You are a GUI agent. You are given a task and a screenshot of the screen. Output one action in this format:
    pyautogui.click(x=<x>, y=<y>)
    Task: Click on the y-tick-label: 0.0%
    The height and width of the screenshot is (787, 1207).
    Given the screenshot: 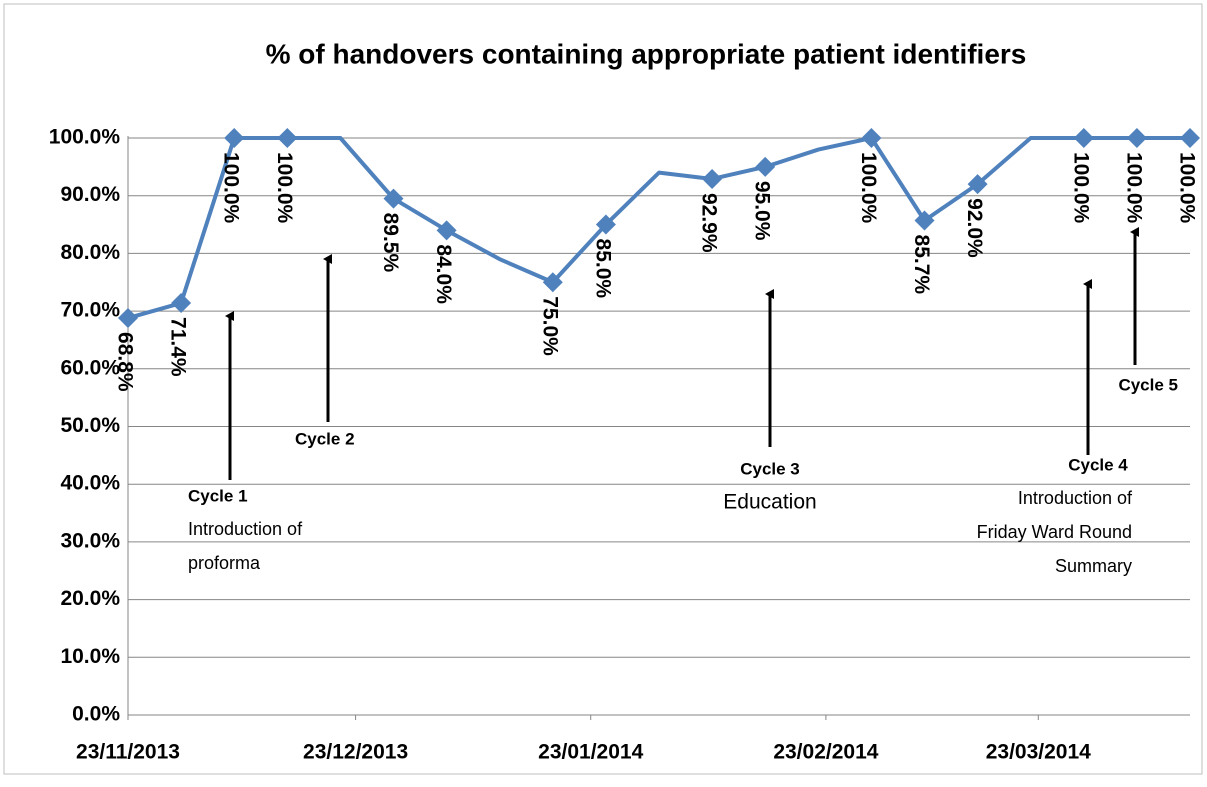 What is the action you would take?
    pyautogui.click(x=96, y=714)
    